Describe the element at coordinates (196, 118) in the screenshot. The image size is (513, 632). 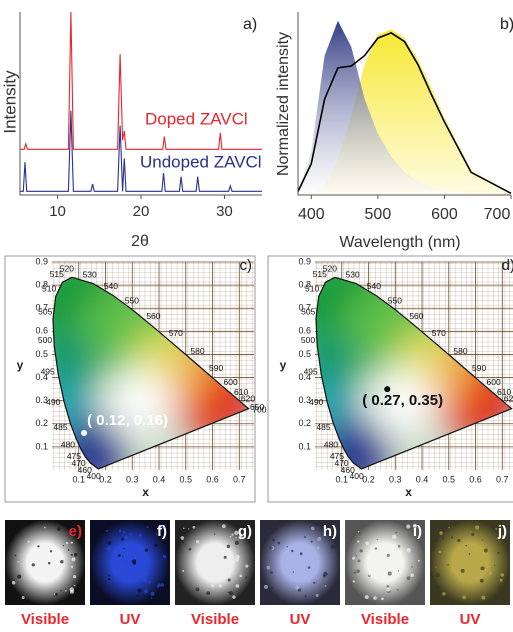
I see `annotation: Doped ZAVCl` at that location.